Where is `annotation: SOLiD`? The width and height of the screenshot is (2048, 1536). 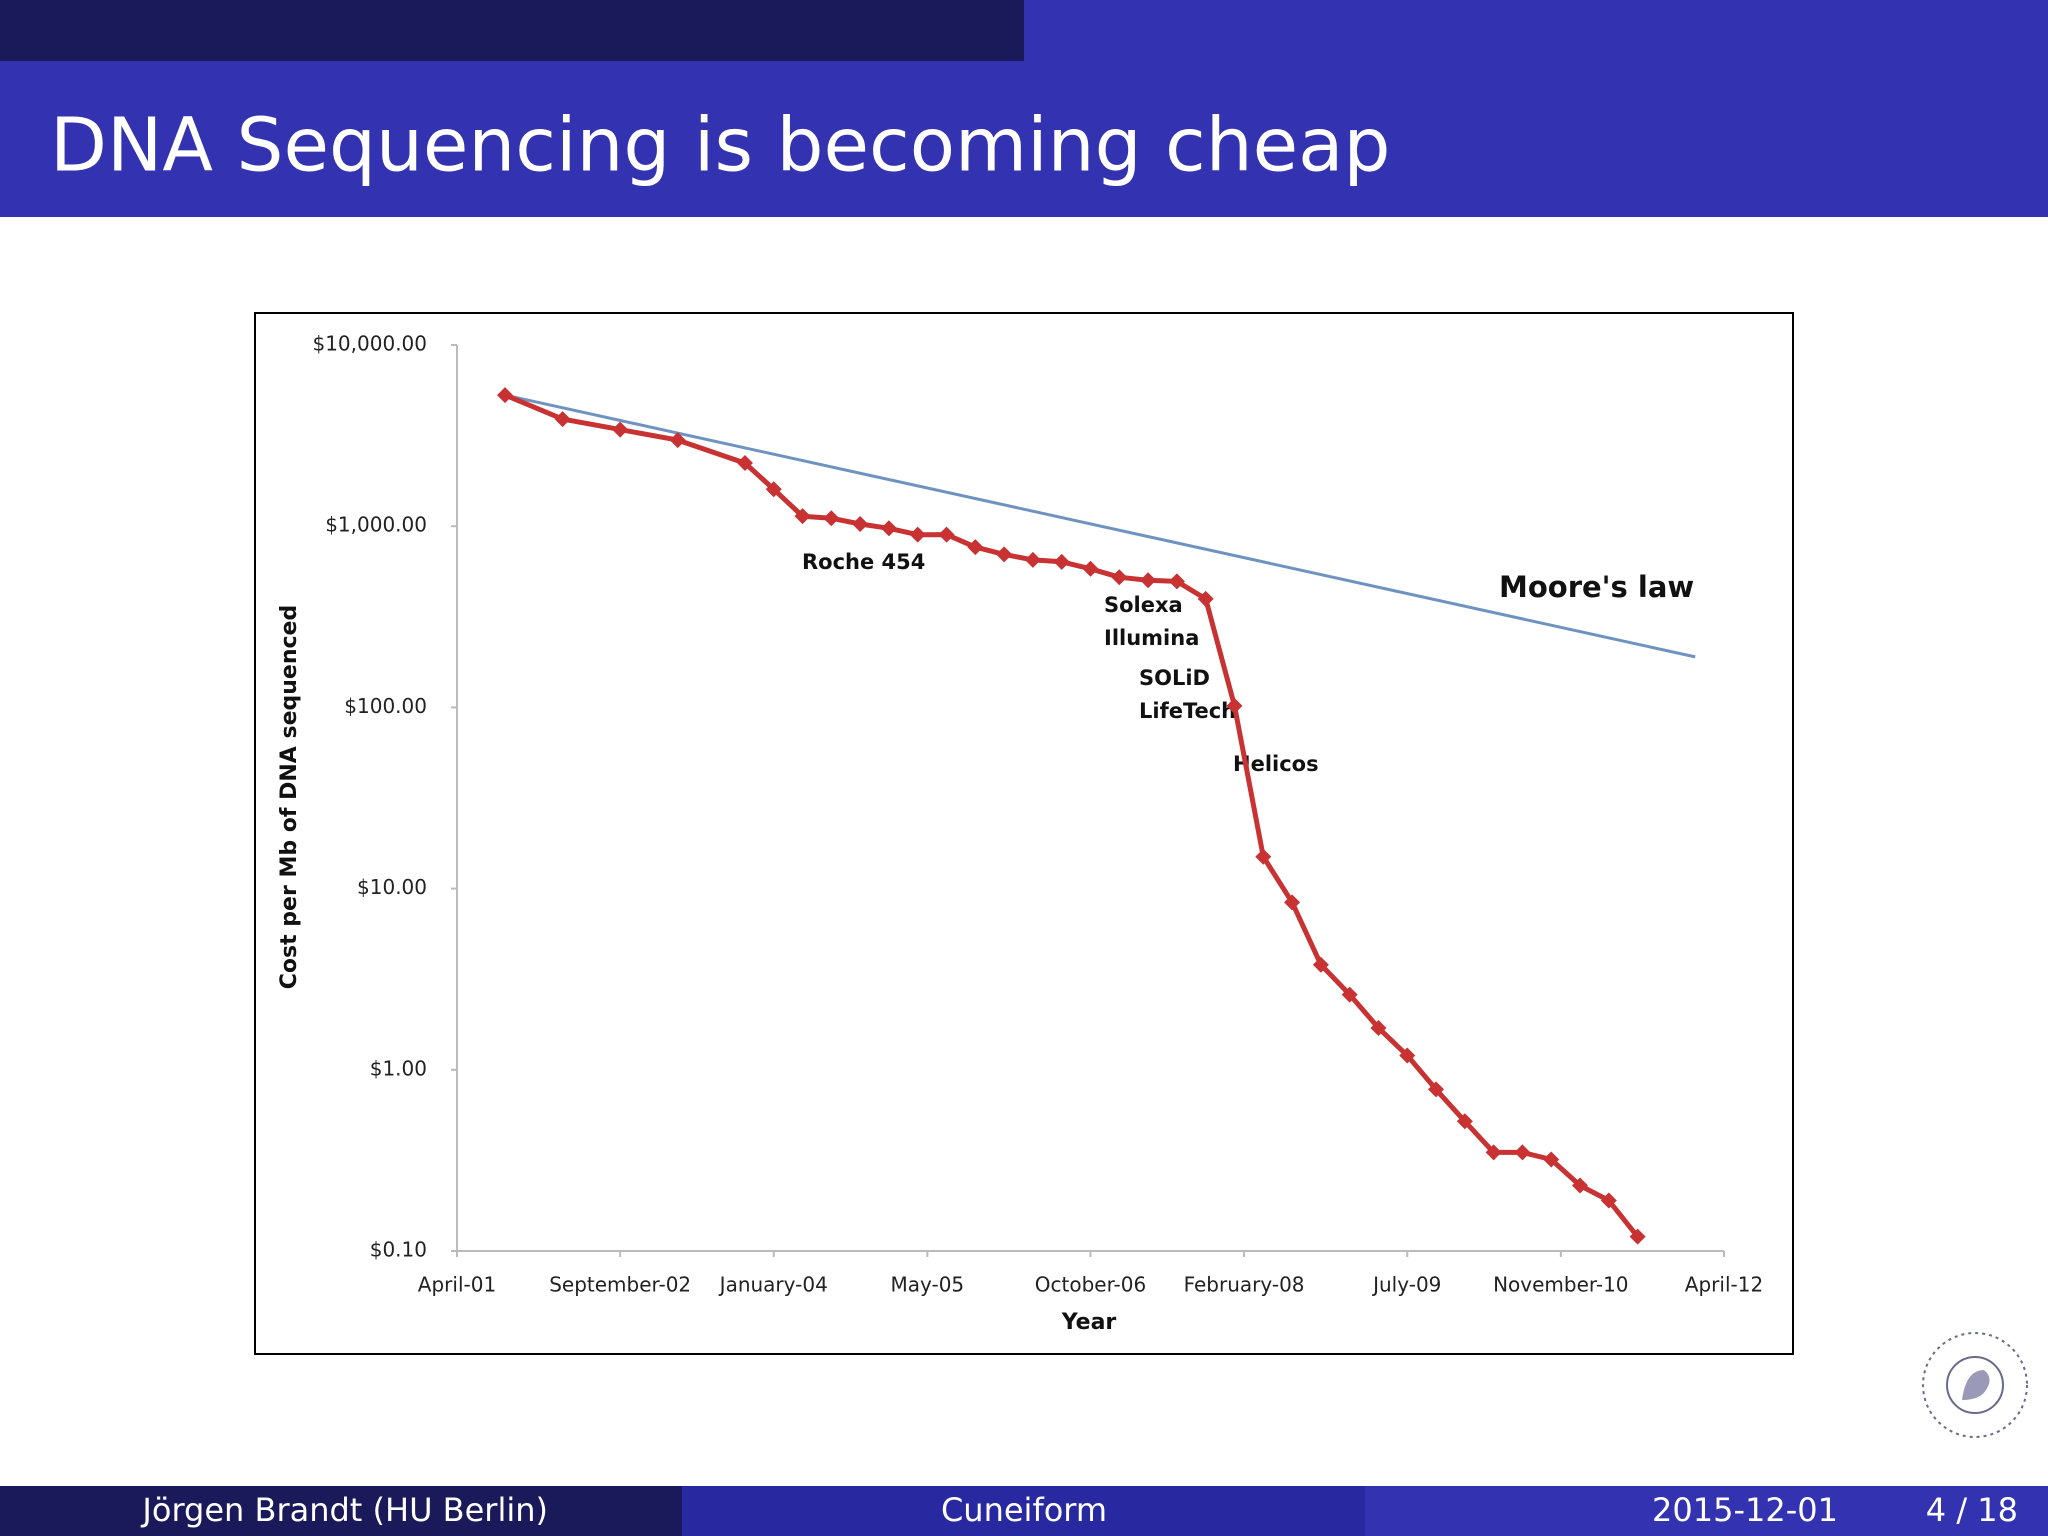
annotation: SOLiD is located at coordinates (1174, 678).